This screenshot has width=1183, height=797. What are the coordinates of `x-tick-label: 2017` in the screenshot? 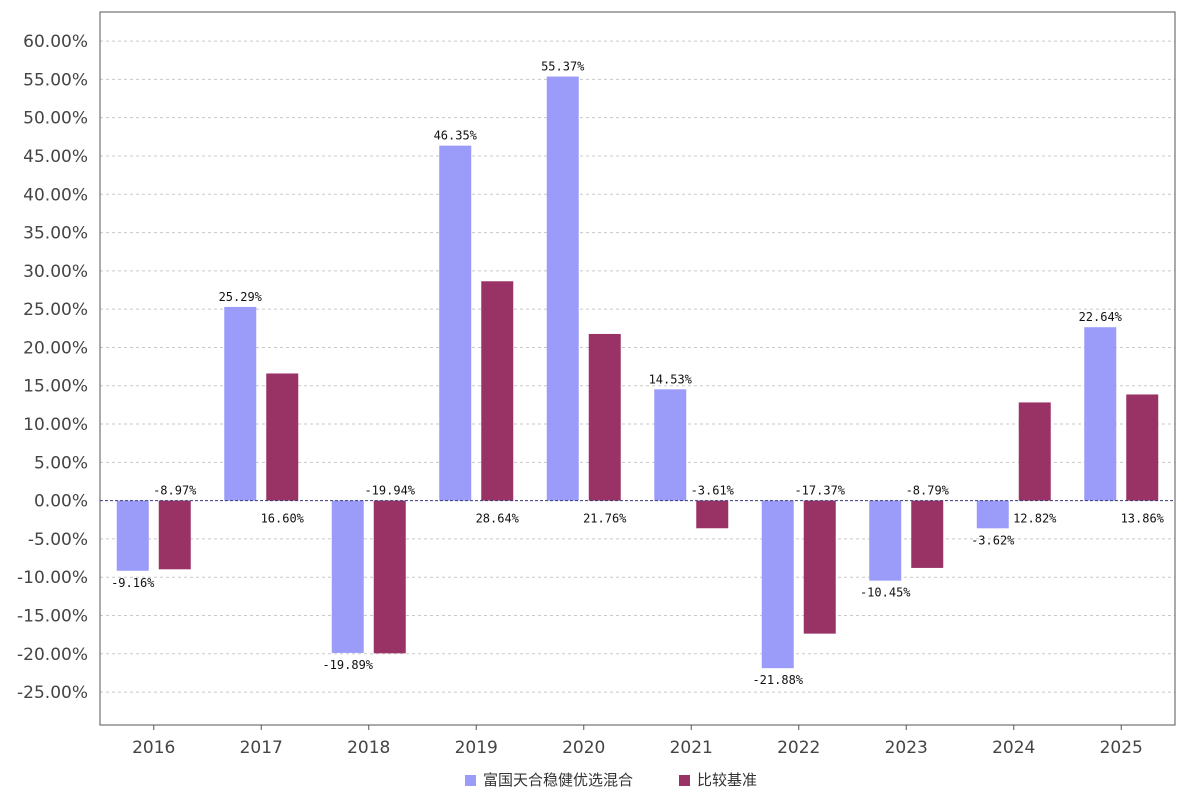 It's located at (261, 748).